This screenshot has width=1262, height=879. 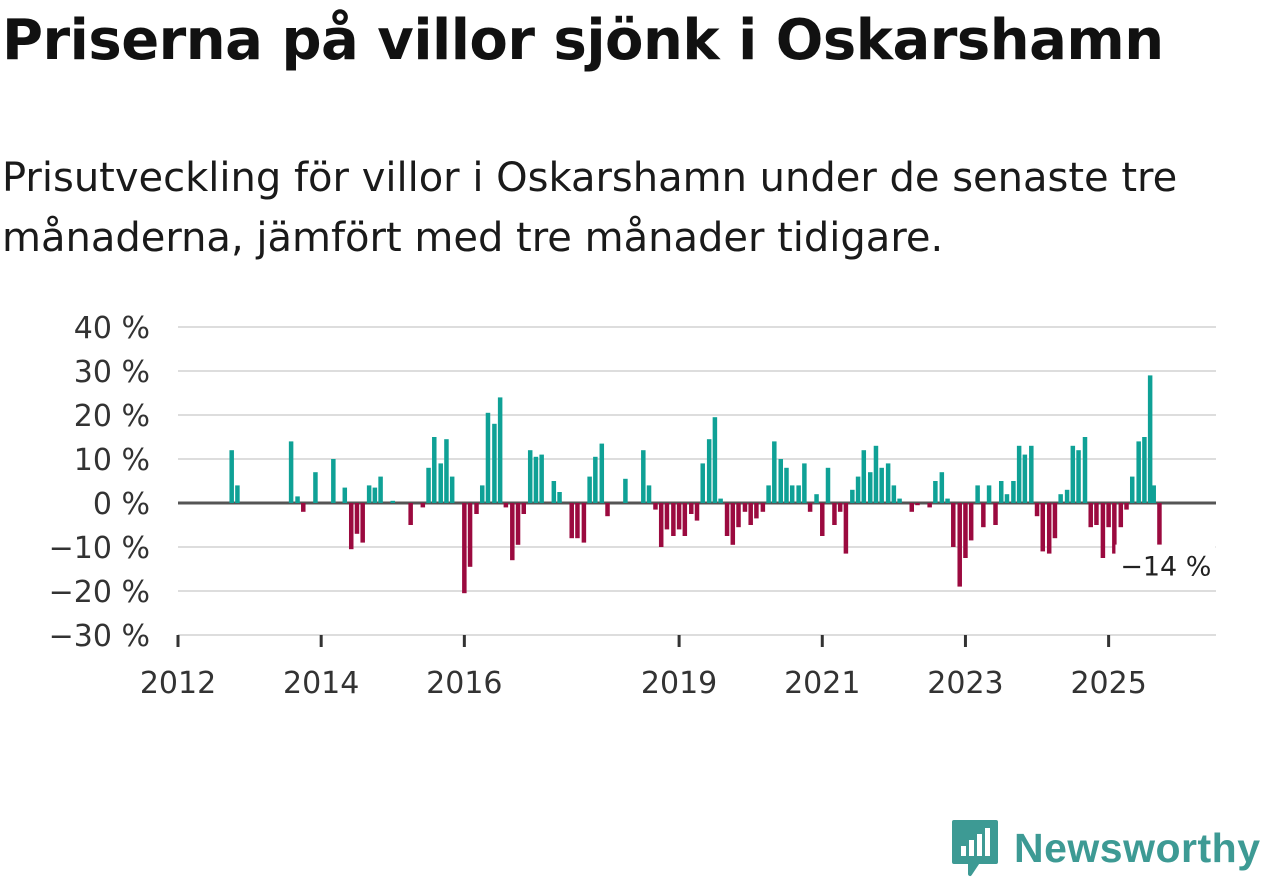 I want to click on annotation: −14 %, so click(x=1165, y=563).